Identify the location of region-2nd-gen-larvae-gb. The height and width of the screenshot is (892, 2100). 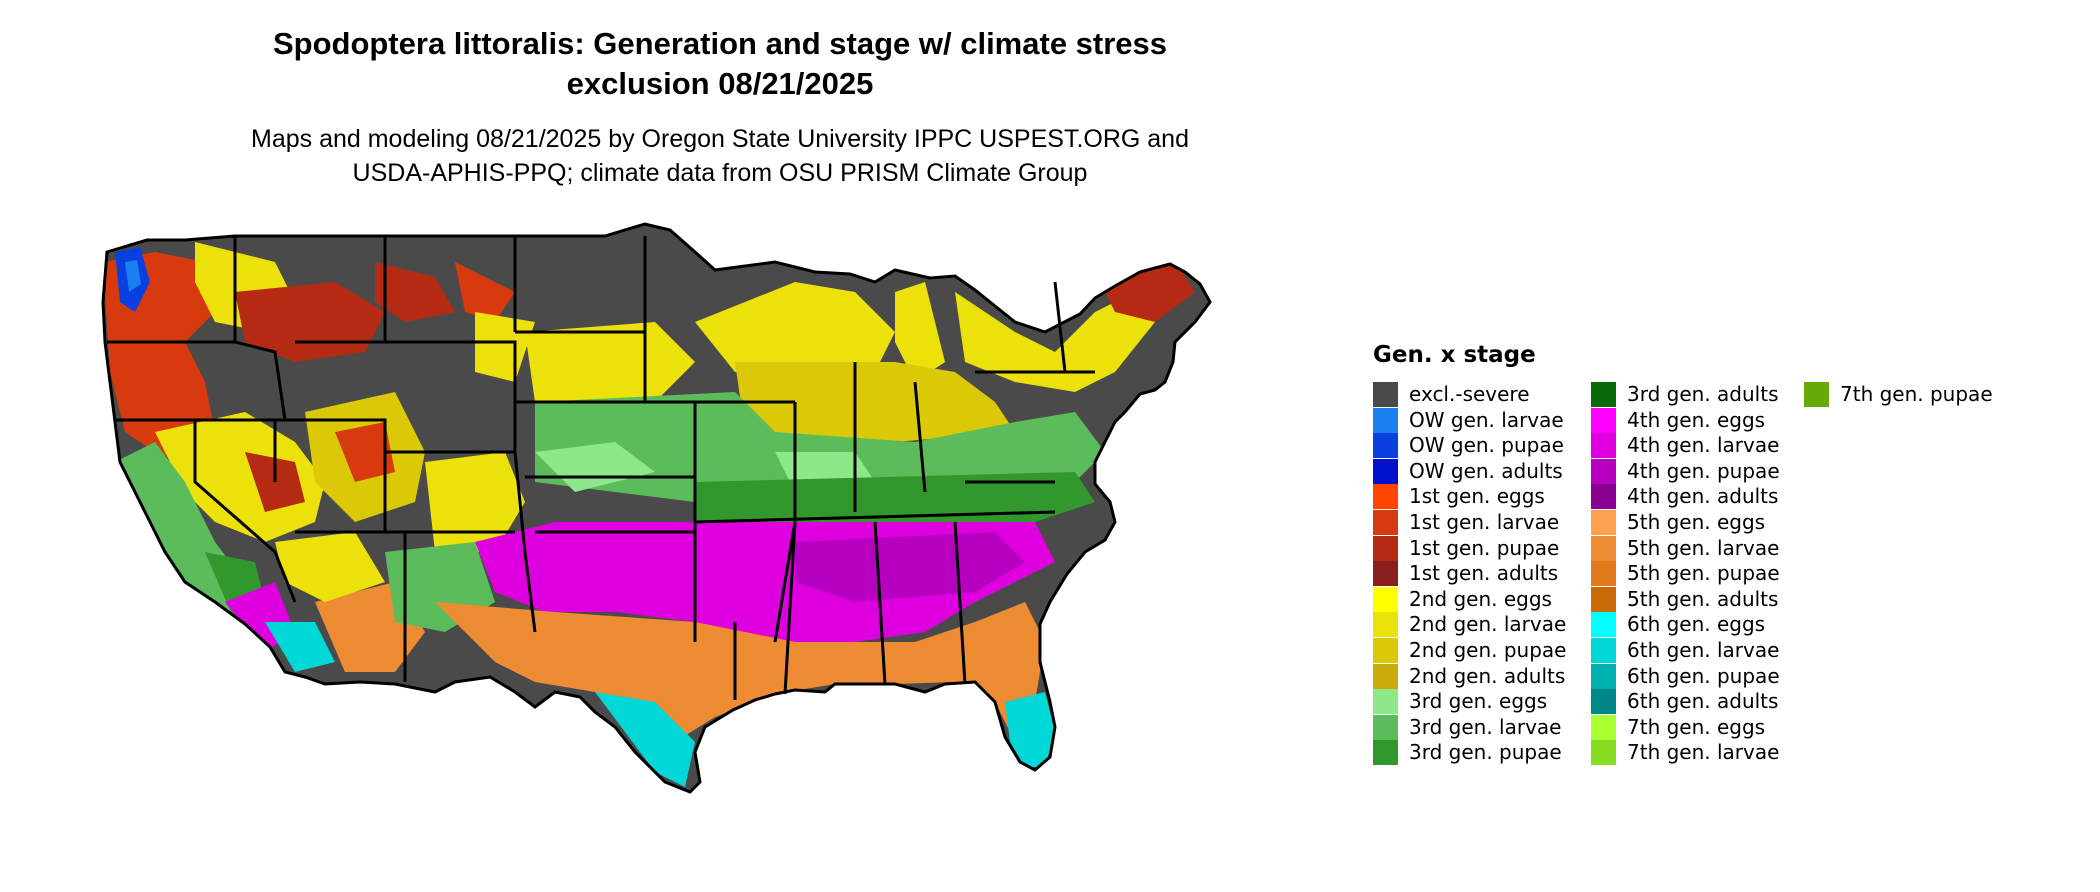
(240, 477).